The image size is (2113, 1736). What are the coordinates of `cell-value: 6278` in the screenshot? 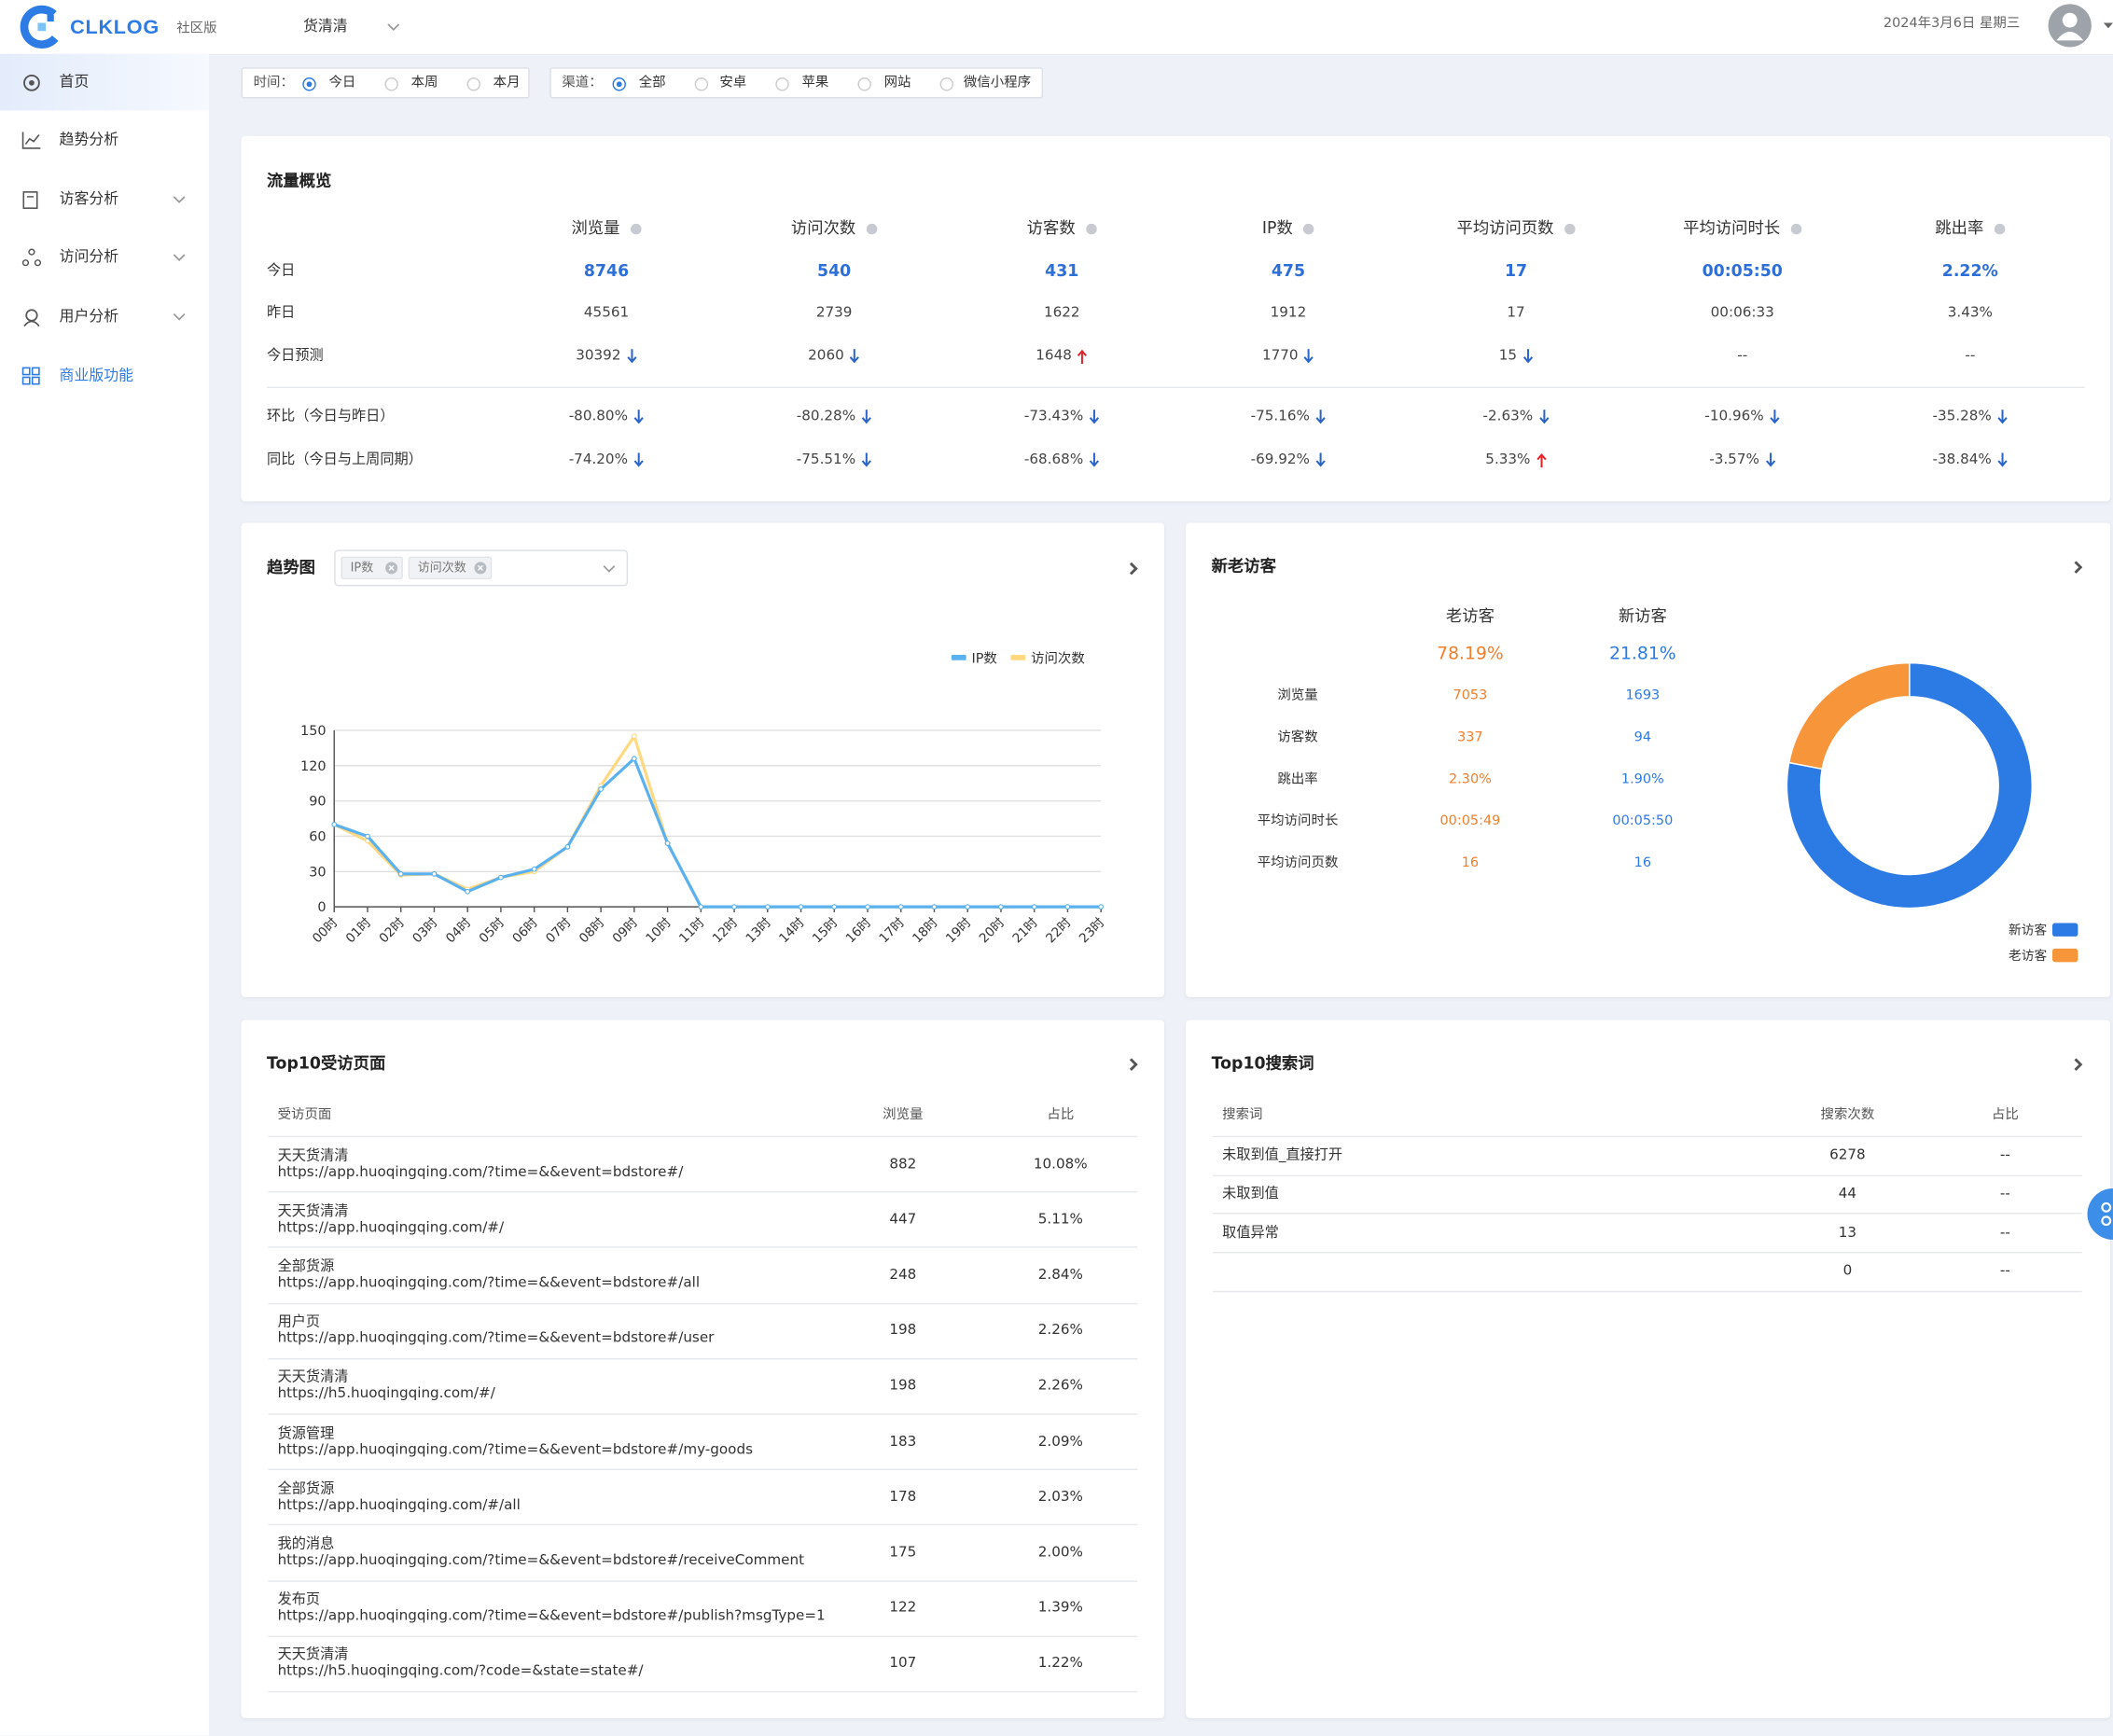 It's located at (1847, 1155).